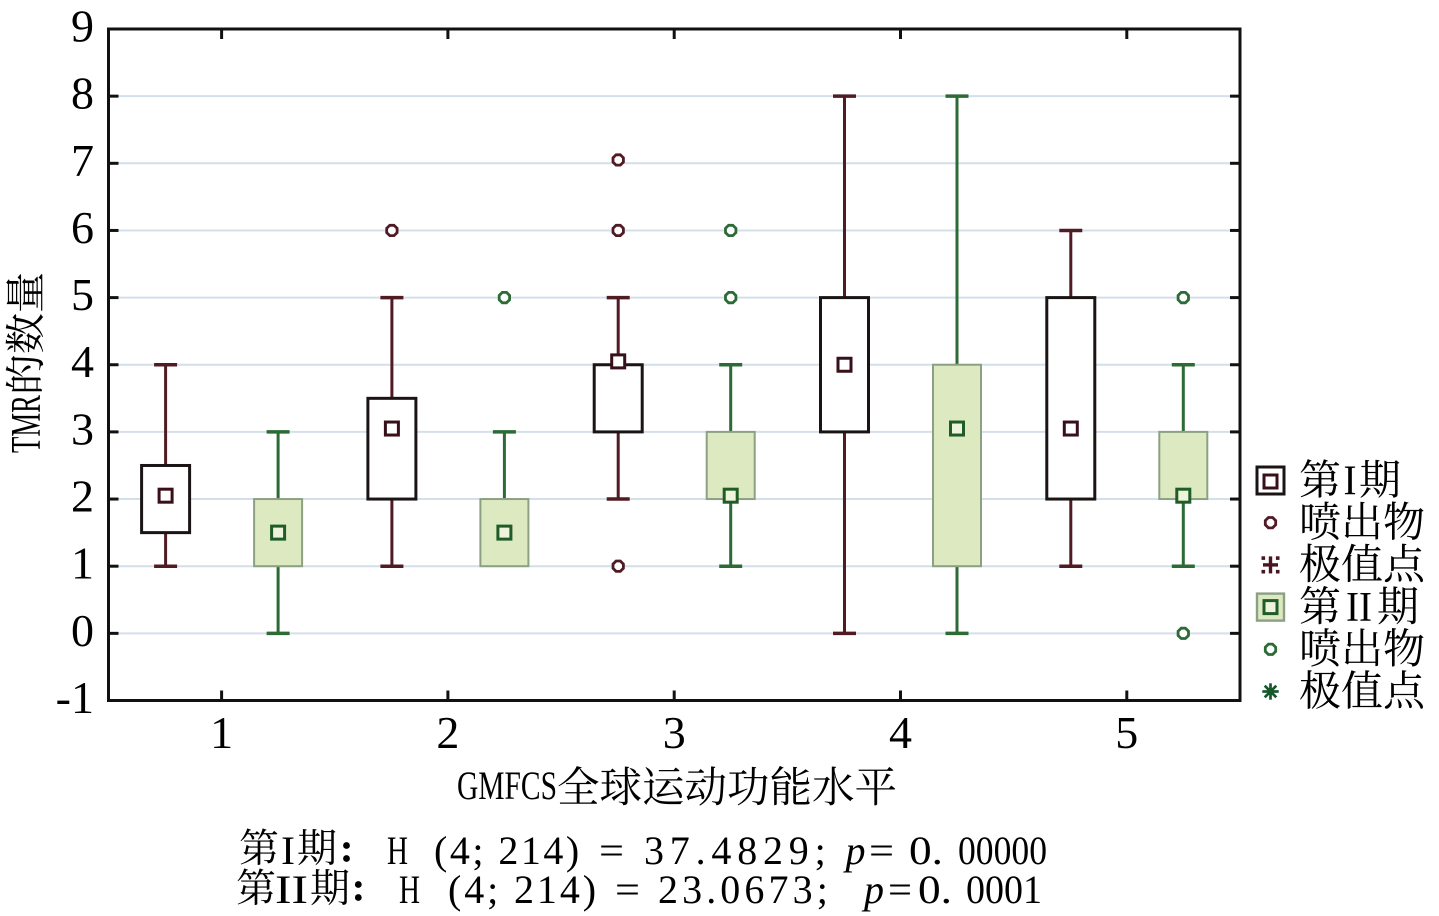  I want to click on svg-text: 6, so click(82, 227).